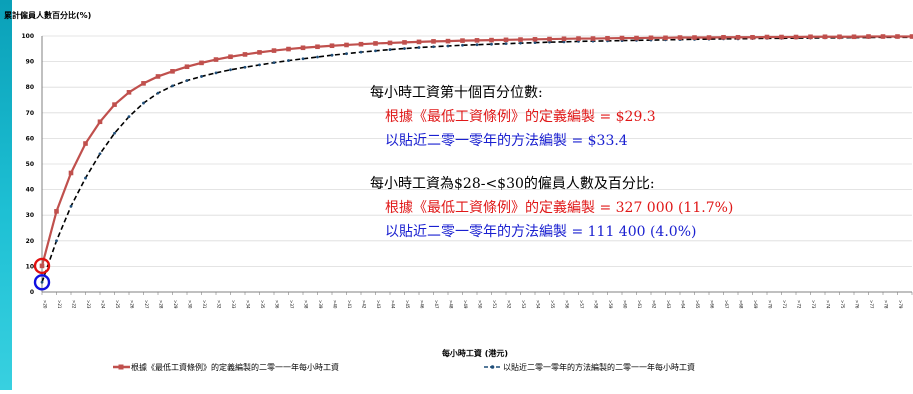 The height and width of the screenshot is (394, 913). I want to click on legend-item-statutory: 根據《最低工資條例》的定義編製的二零一一年每小時工資, so click(226, 367).